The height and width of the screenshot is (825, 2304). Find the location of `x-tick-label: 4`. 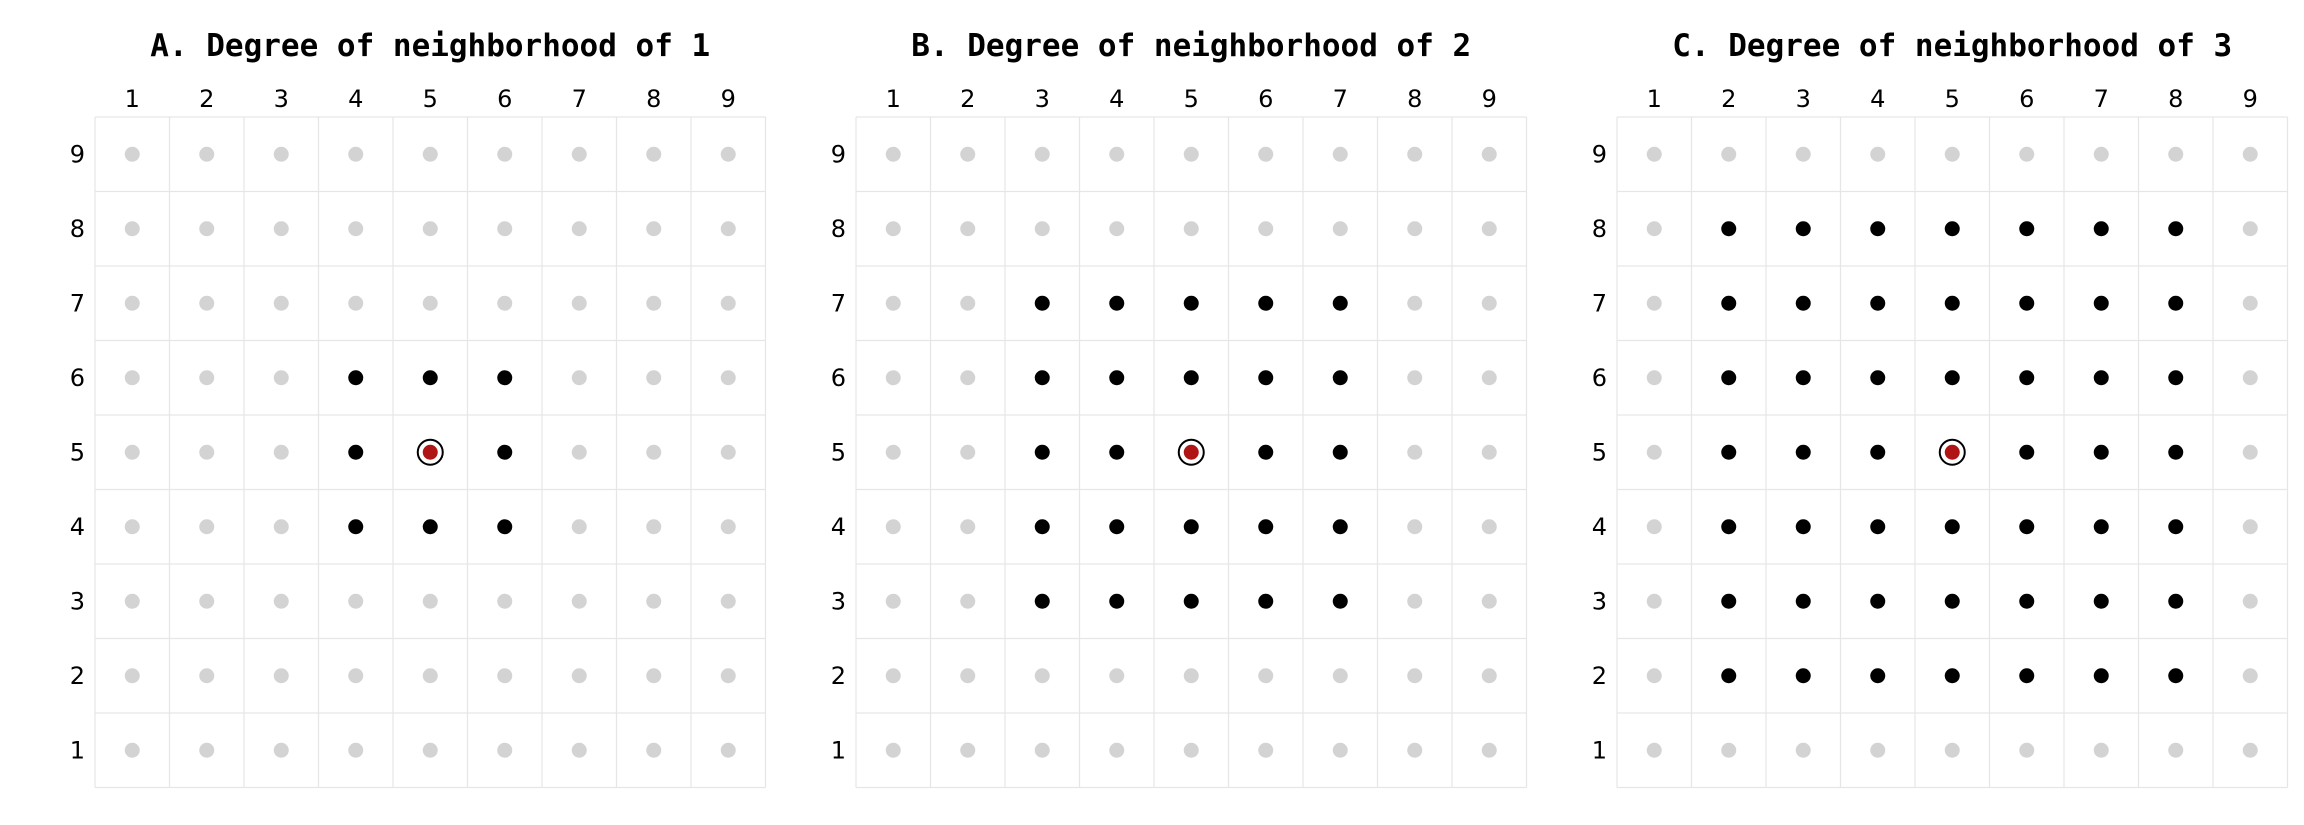

x-tick-label: 4 is located at coordinates (355, 99).